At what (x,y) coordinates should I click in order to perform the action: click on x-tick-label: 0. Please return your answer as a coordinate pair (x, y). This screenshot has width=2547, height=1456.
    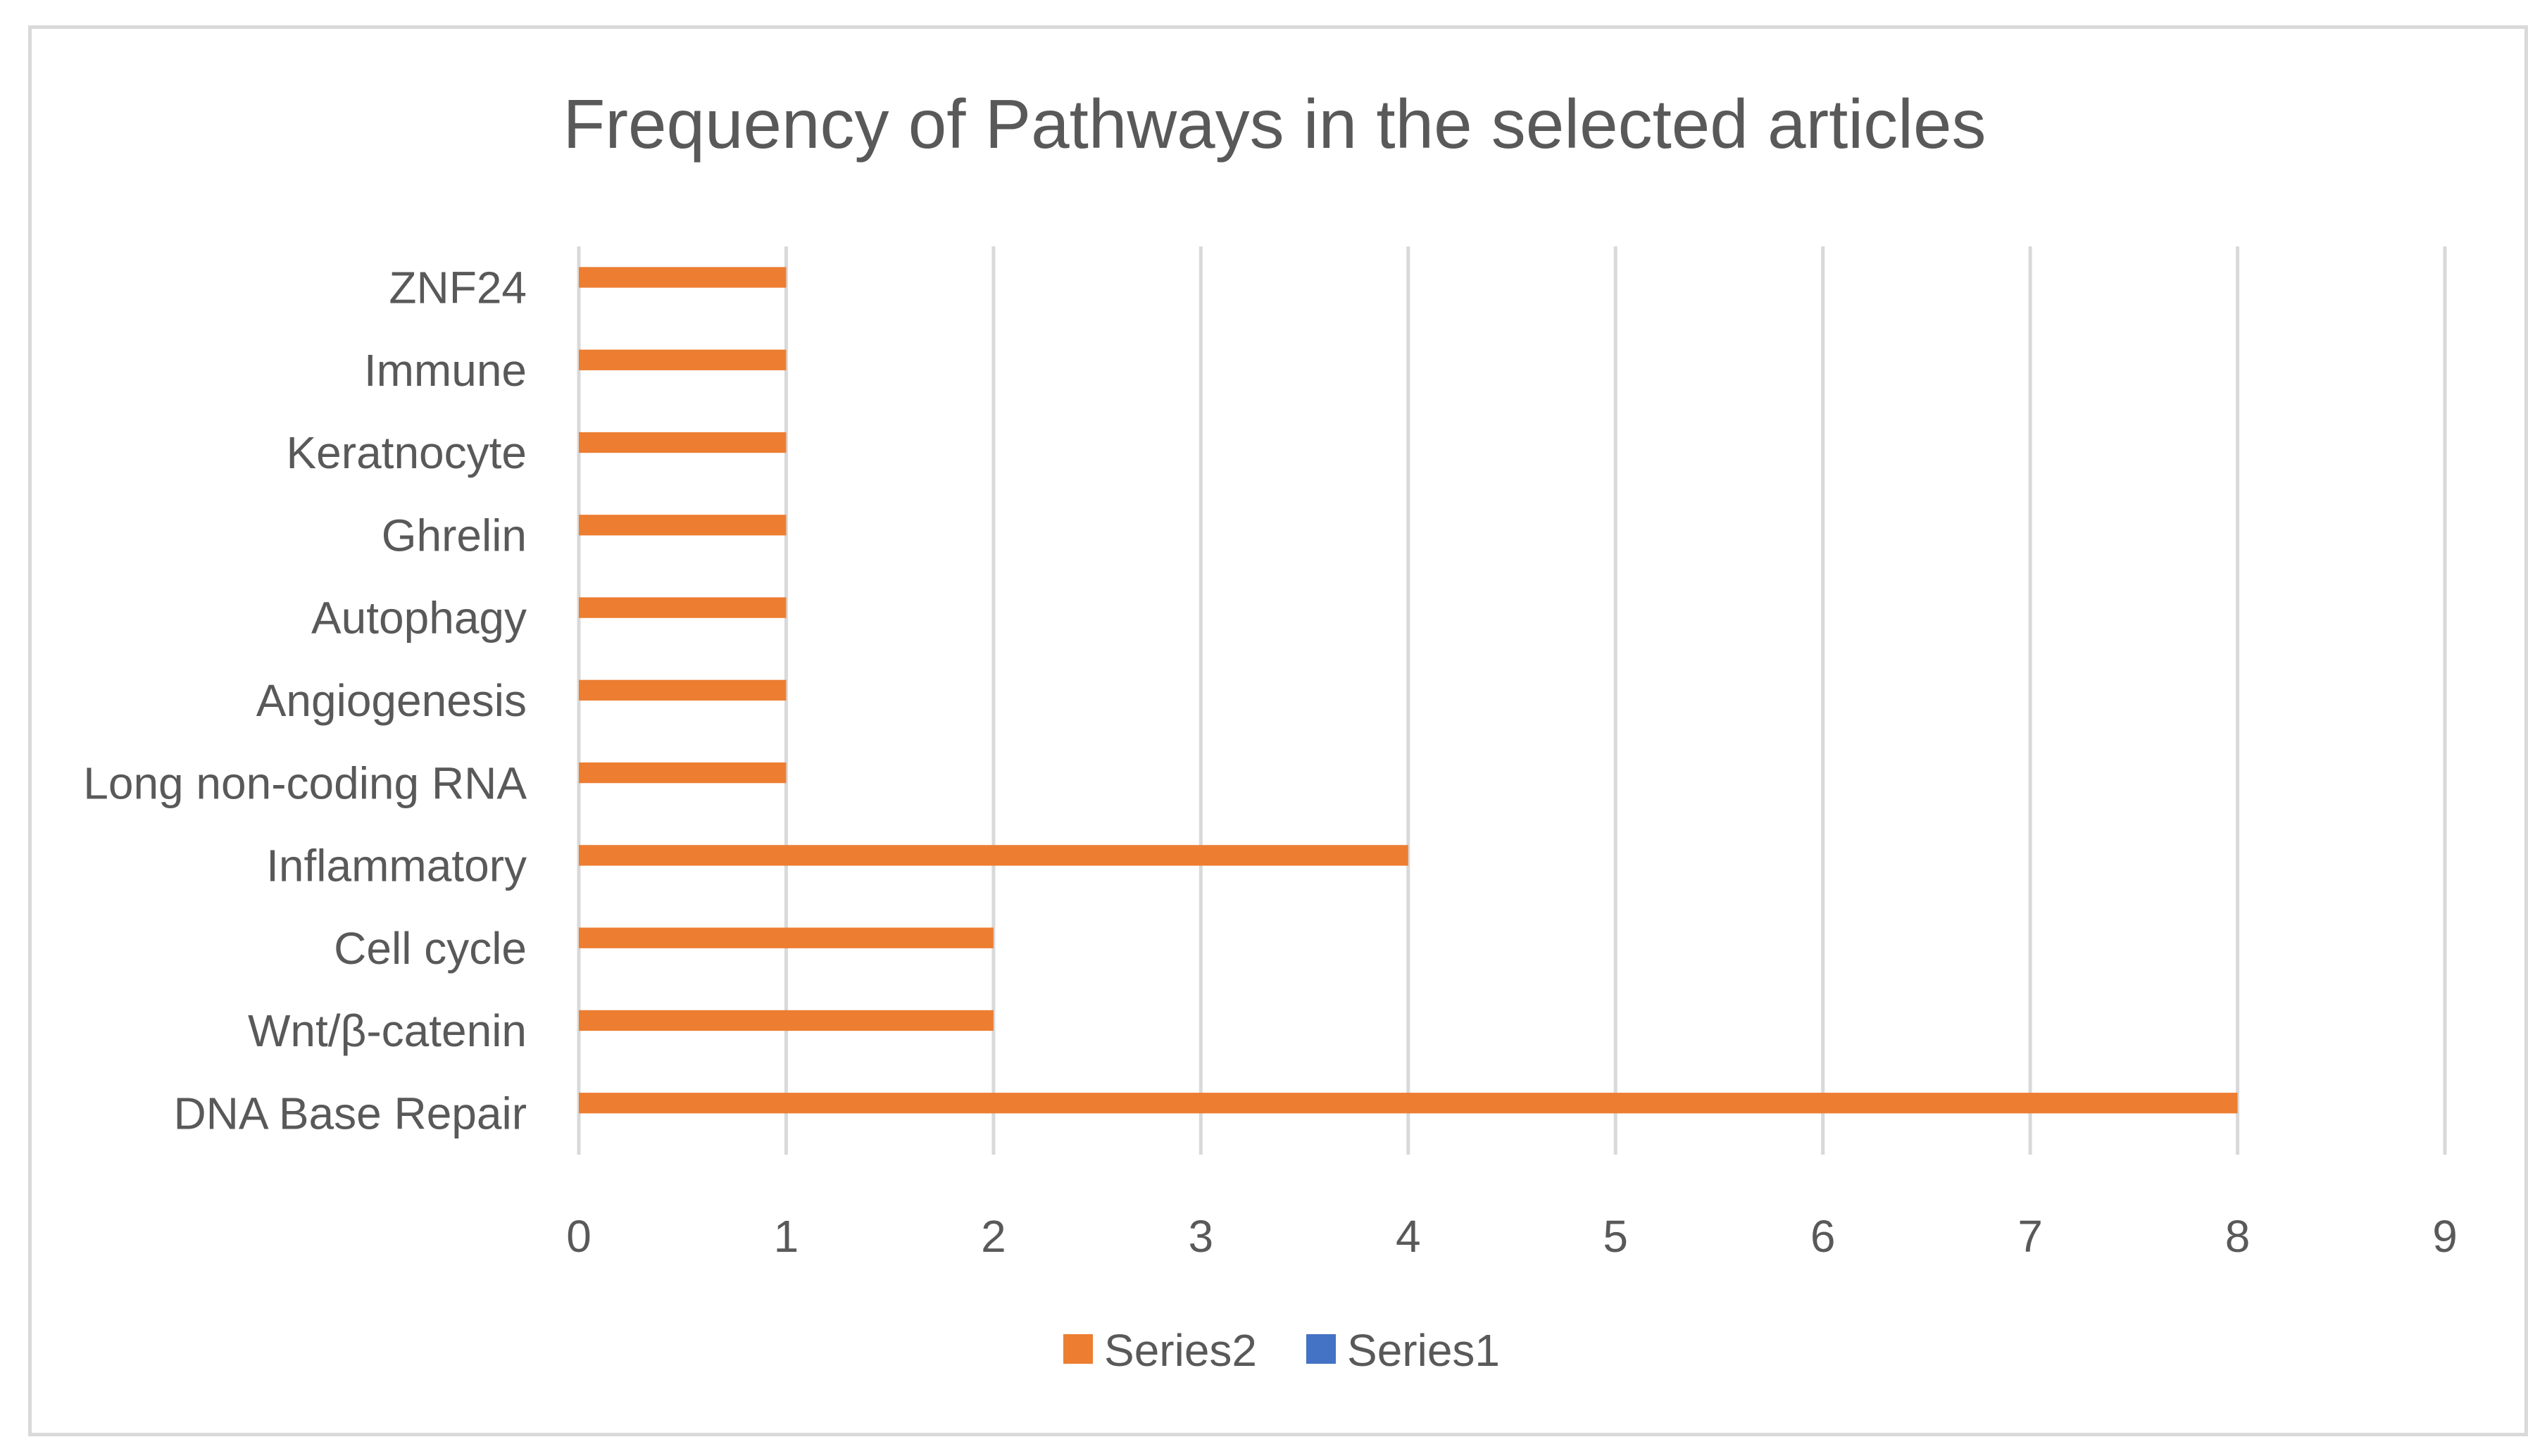
    Looking at the image, I should click on (579, 1236).